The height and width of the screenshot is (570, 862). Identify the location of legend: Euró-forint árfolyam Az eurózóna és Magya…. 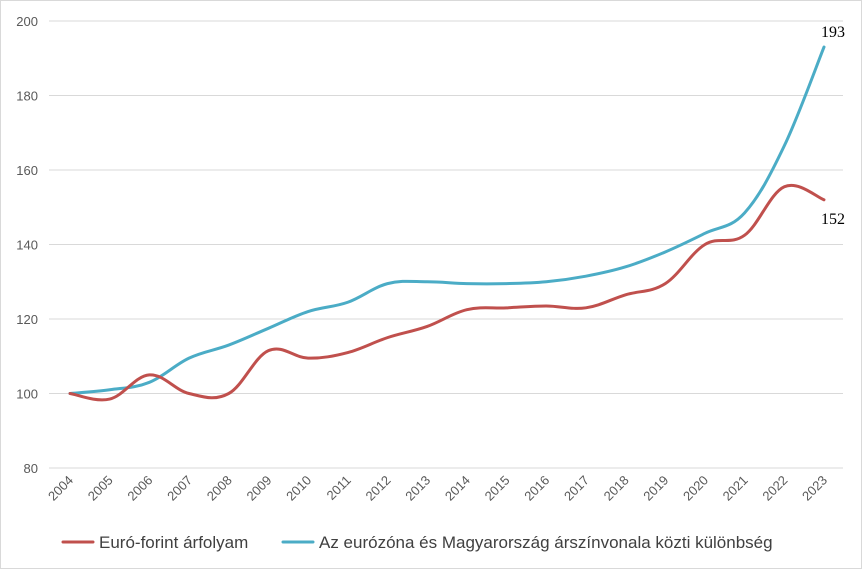
(417, 542).